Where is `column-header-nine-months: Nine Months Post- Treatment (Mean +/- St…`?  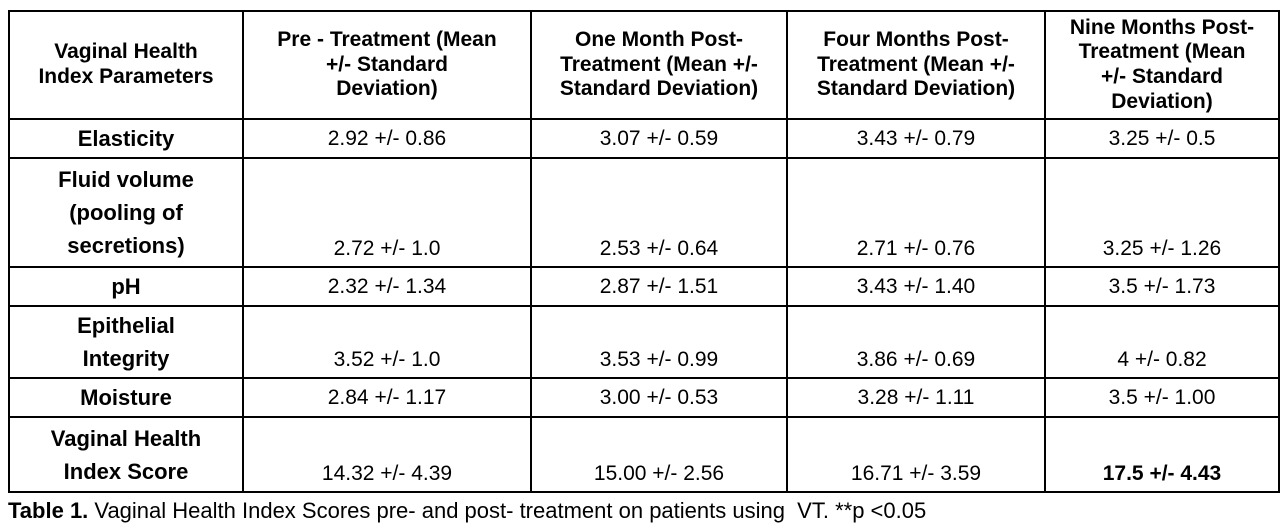
column-header-nine-months: Nine Months Post- Treatment (Mean +/- St… is located at coordinates (1162, 65).